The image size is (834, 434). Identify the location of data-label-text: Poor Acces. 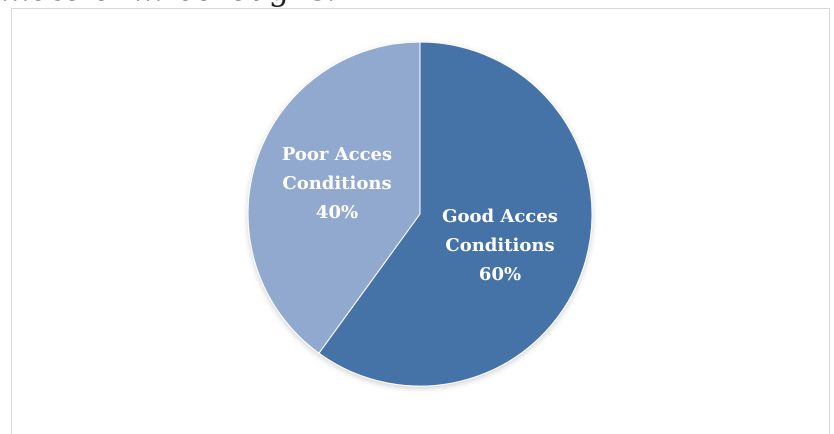
(337, 154).